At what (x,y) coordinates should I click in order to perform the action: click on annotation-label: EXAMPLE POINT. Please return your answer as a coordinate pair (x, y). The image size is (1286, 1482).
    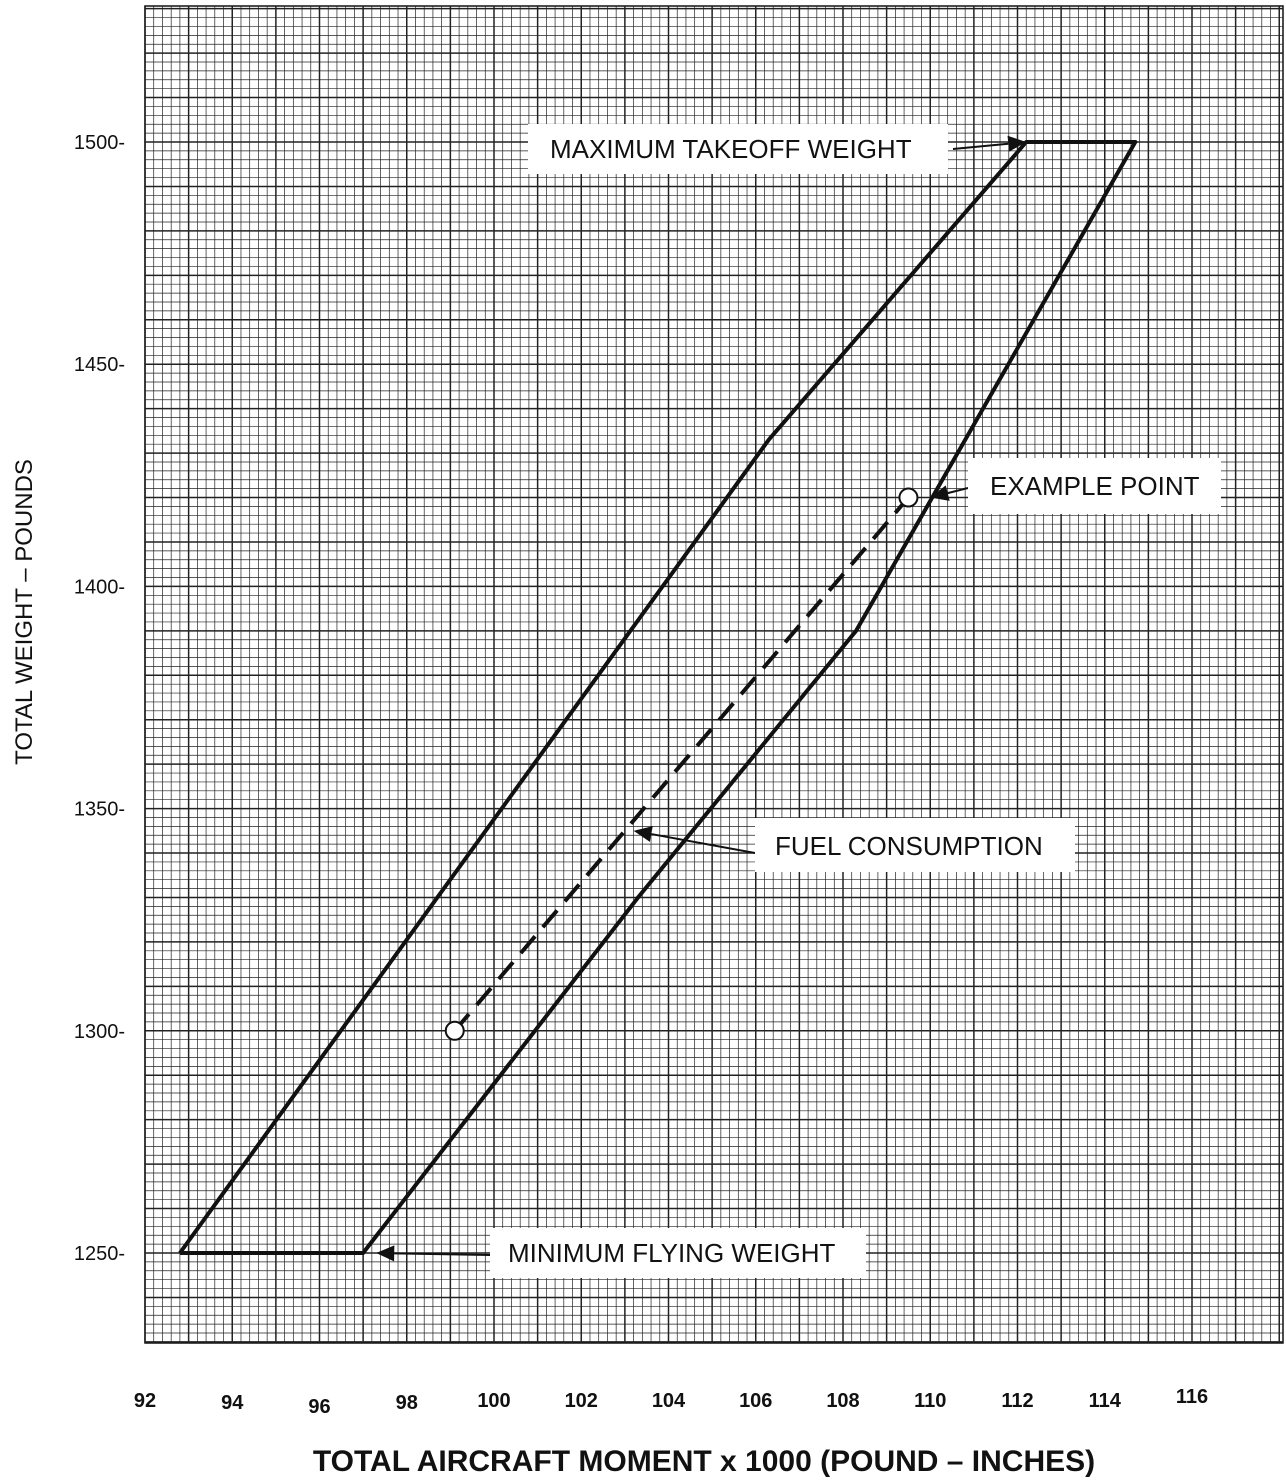
    Looking at the image, I should click on (1095, 486).